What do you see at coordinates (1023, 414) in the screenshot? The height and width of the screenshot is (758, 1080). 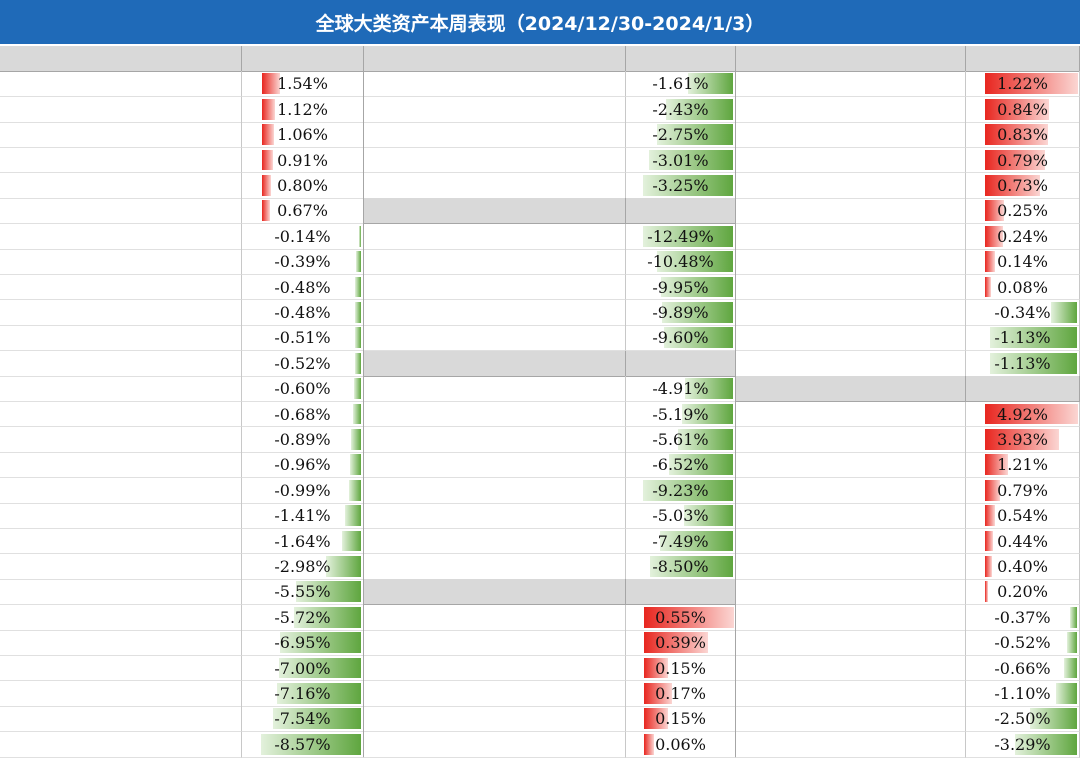 I see `change-cell: 4.92%` at bounding box center [1023, 414].